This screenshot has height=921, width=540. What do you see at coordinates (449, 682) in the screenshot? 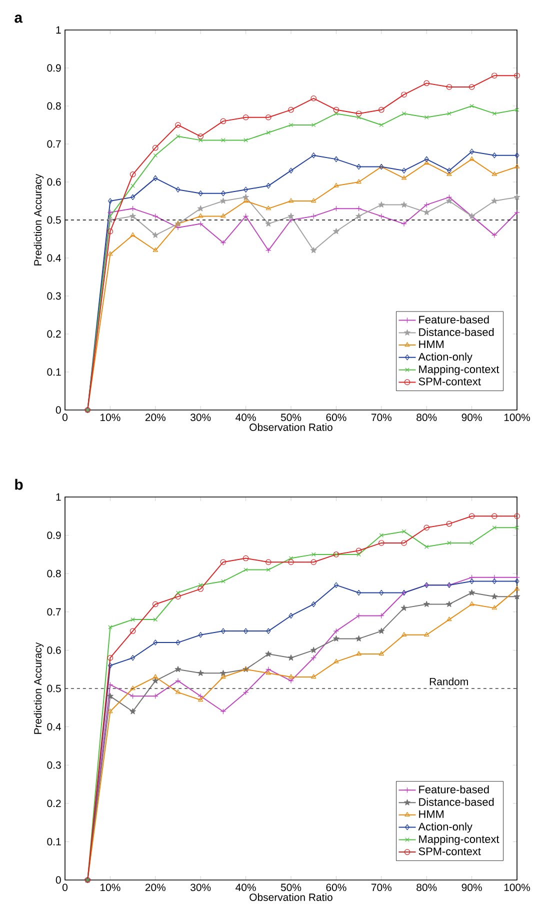
I see `ref-line-label: Random` at bounding box center [449, 682].